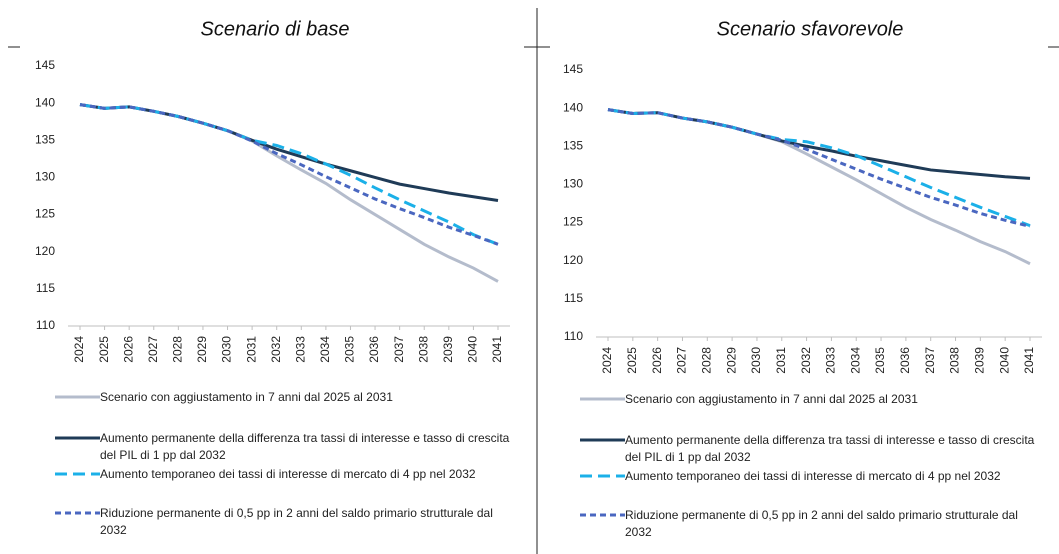  I want to click on chart-title: Scenario di base, so click(275, 29).